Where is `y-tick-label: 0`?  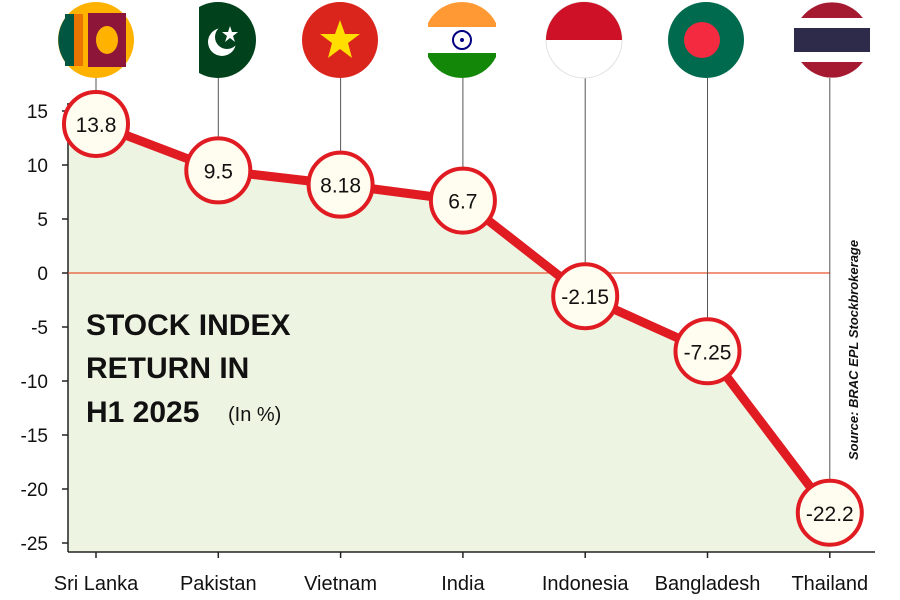
y-tick-label: 0 is located at coordinates (42, 274).